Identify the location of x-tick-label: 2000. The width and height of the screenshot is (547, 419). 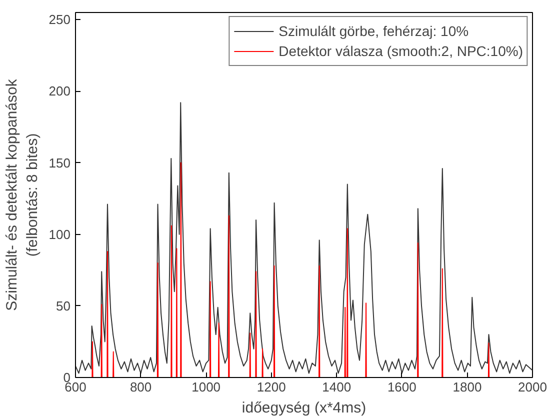
(532, 387).